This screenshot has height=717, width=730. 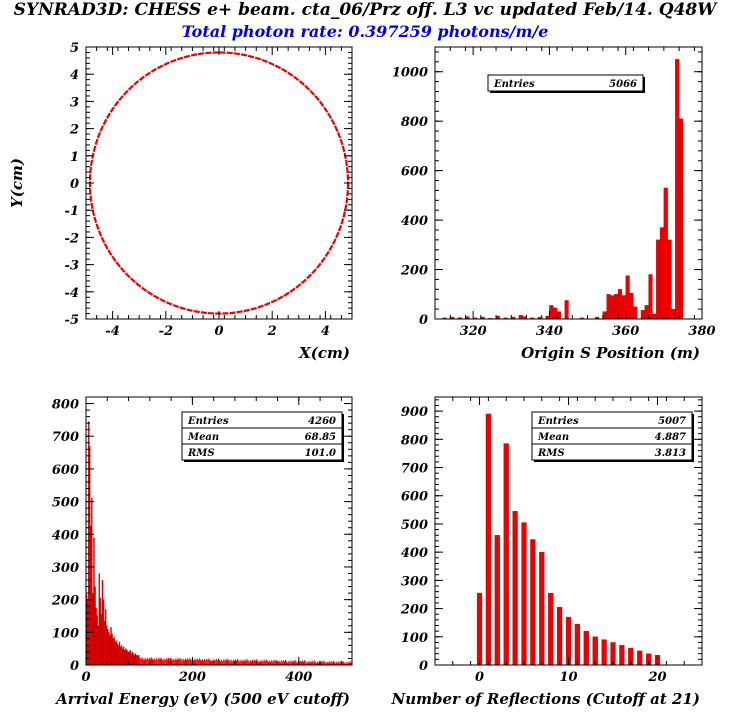 What do you see at coordinates (202, 699) in the screenshot?
I see `x-axis-label: Arrival Energy (eV) (500 eV cutoff)` at bounding box center [202, 699].